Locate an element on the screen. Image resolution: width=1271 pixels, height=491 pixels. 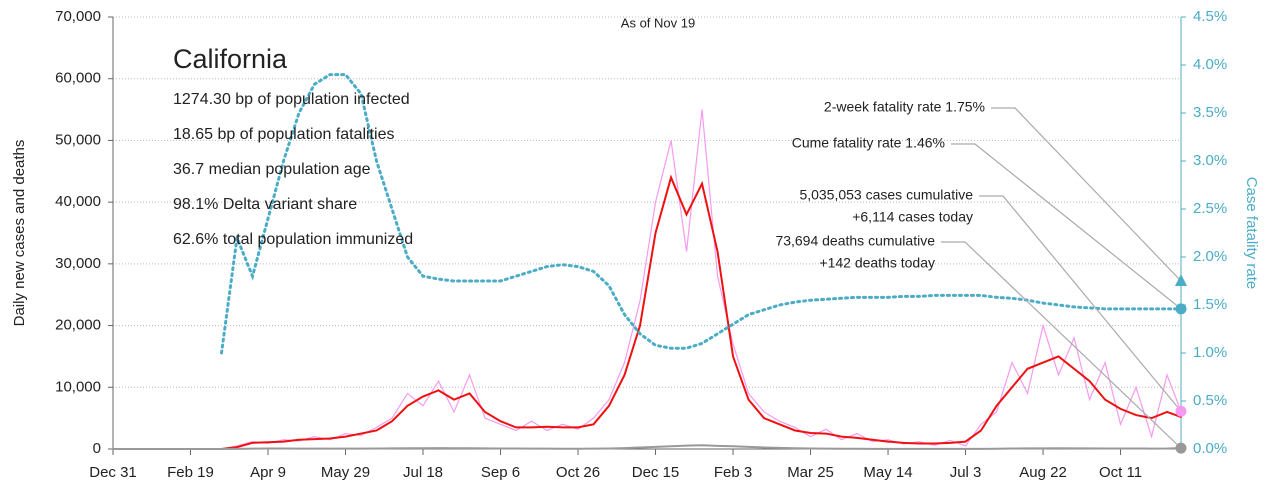
x-tick-label: Oct 26 is located at coordinates (578, 472).